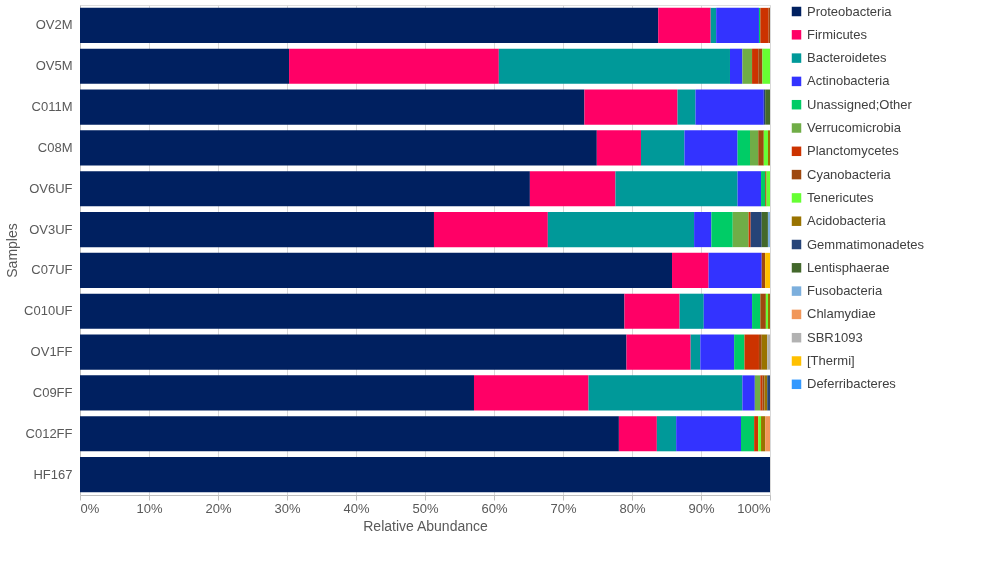  What do you see at coordinates (849, 81) in the screenshot?
I see `legend-label: Actinobacteria` at bounding box center [849, 81].